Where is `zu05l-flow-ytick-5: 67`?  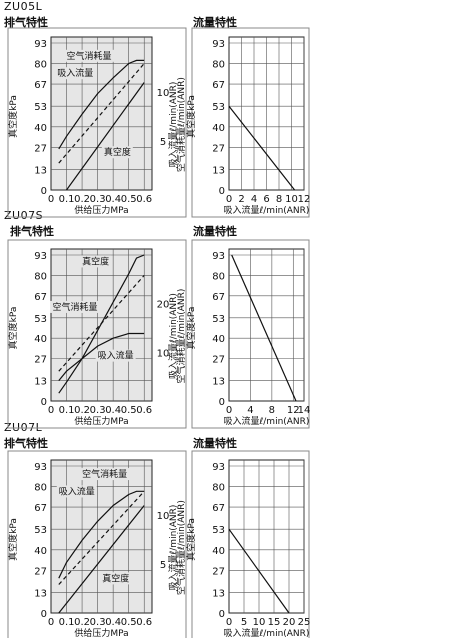
zu05l-flow-ytick-5: 67 is located at coordinates (218, 85).